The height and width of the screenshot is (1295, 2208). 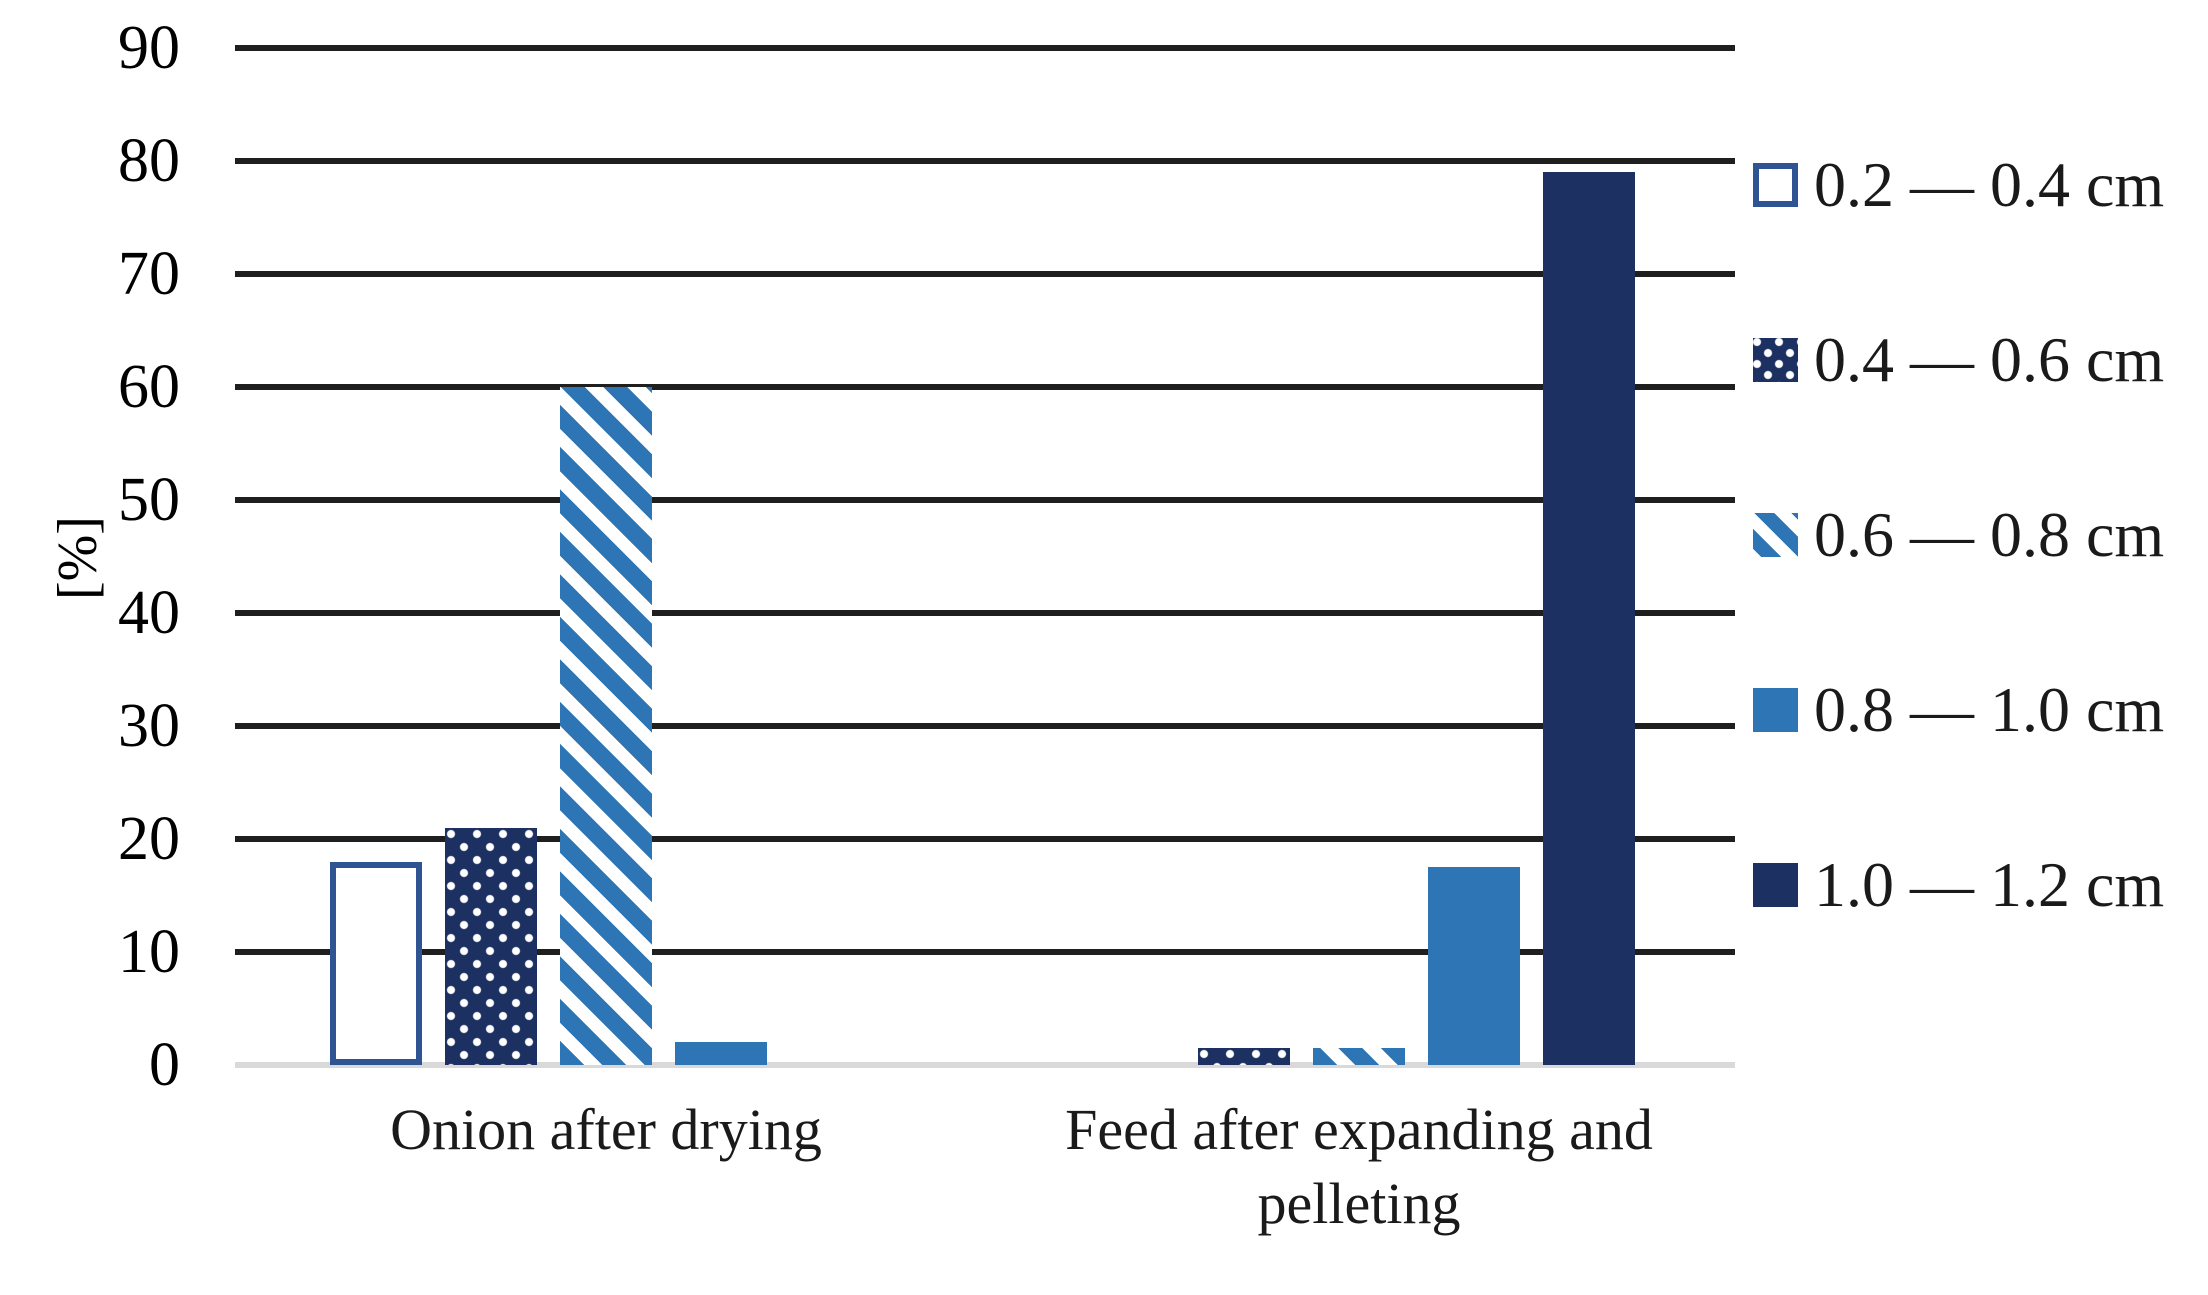 I want to click on legend-item: 0.4 — 0.6 cm, so click(x=1980, y=360).